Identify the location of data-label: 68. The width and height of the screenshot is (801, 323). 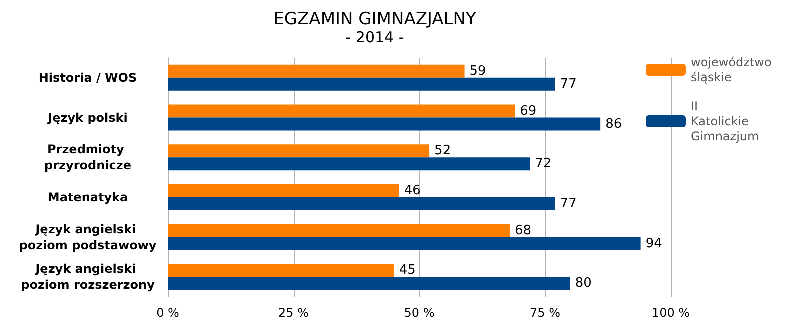
(523, 230).